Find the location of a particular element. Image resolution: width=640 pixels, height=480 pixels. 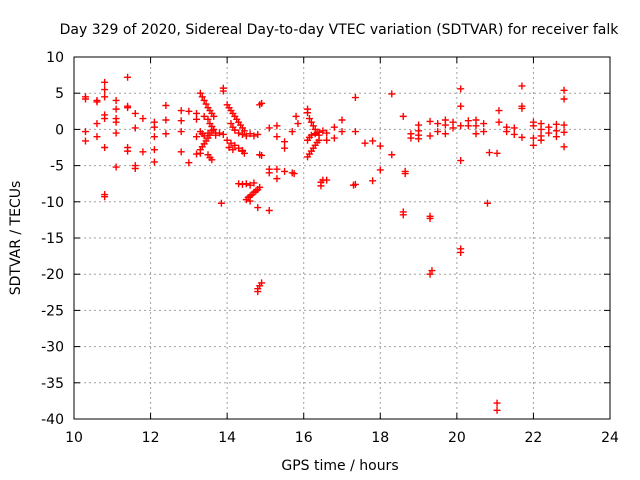

x-tick-label: 24 is located at coordinates (610, 438).